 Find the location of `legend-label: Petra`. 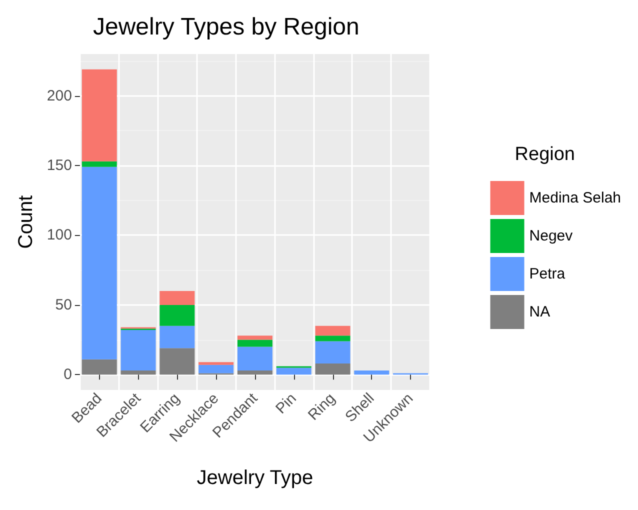

legend-label: Petra is located at coordinates (547, 274).